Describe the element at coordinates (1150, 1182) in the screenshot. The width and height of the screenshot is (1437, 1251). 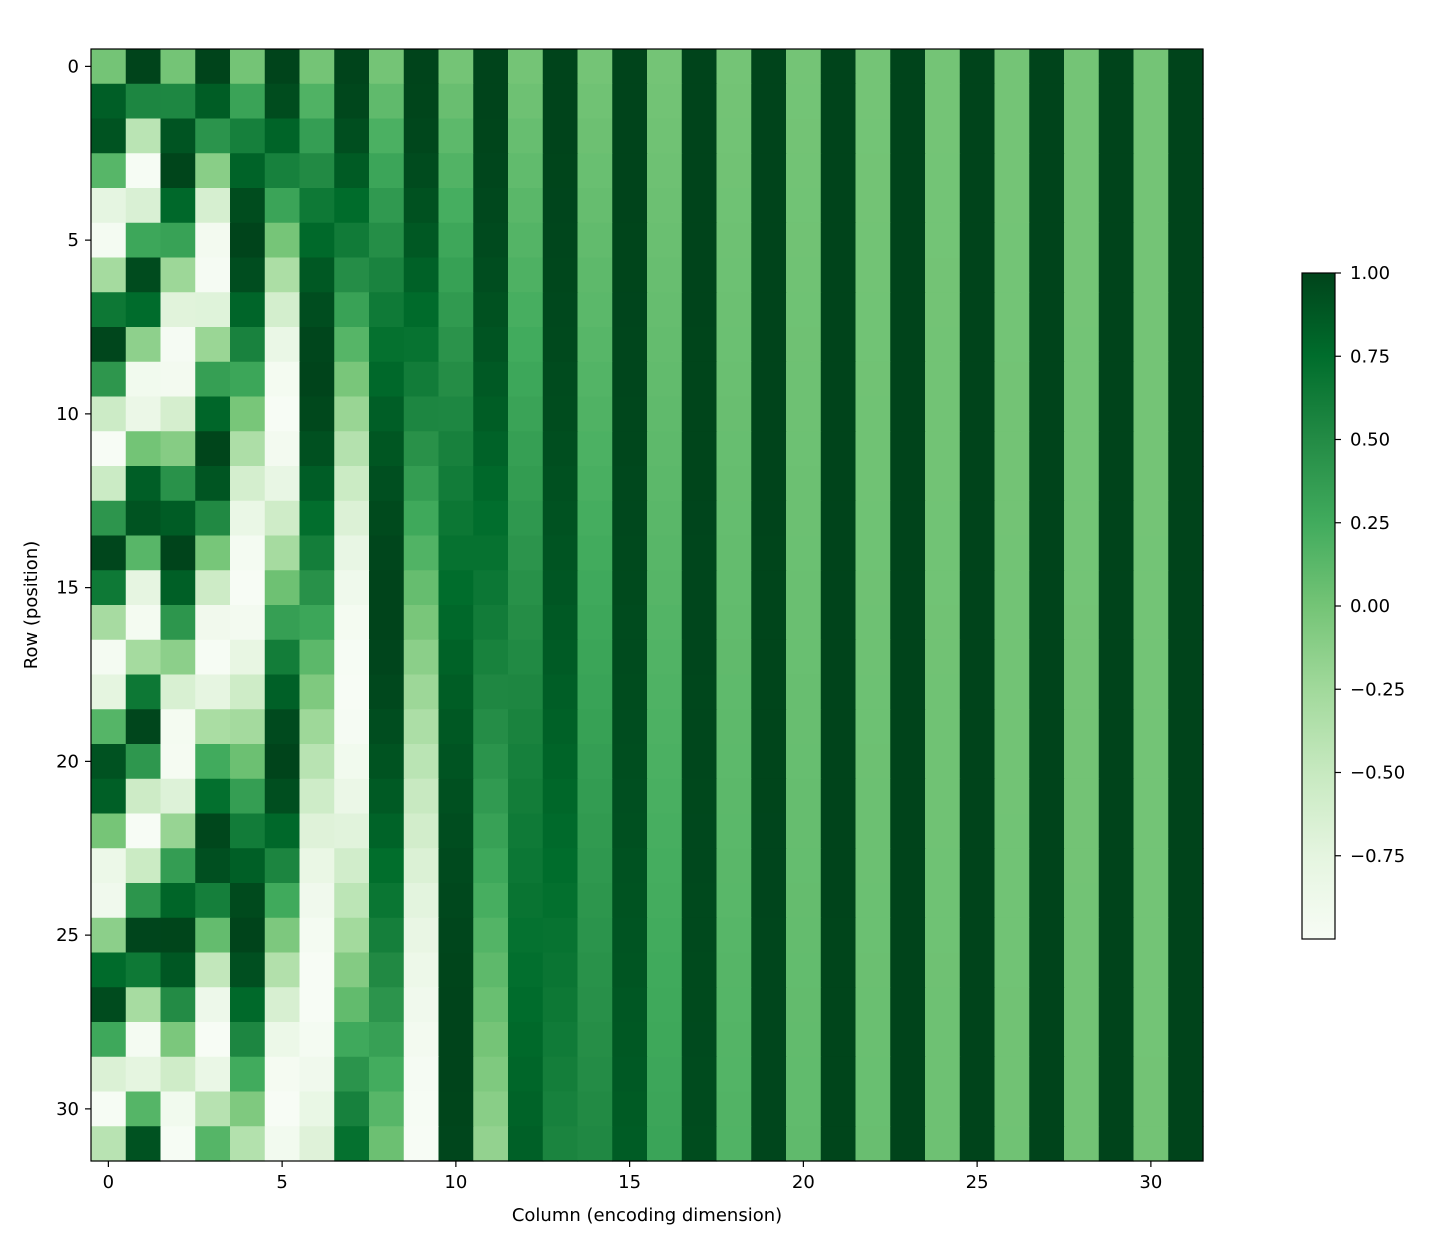
I see `x-tick-label: 30` at that location.